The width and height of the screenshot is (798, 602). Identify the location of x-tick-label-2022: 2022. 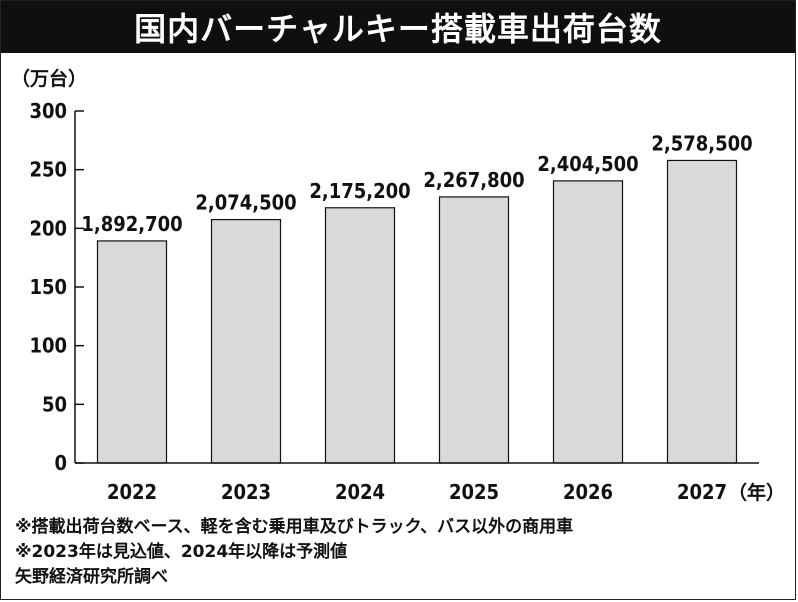
(132, 492).